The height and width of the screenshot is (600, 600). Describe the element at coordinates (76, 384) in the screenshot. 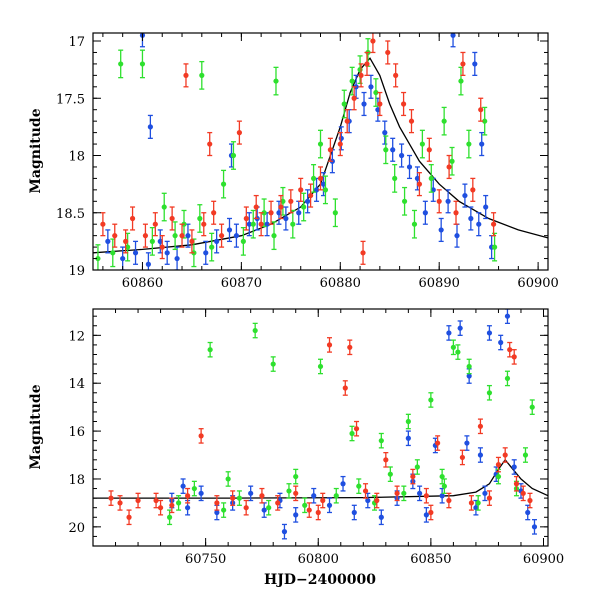

I see `y-tick-label: 14` at that location.